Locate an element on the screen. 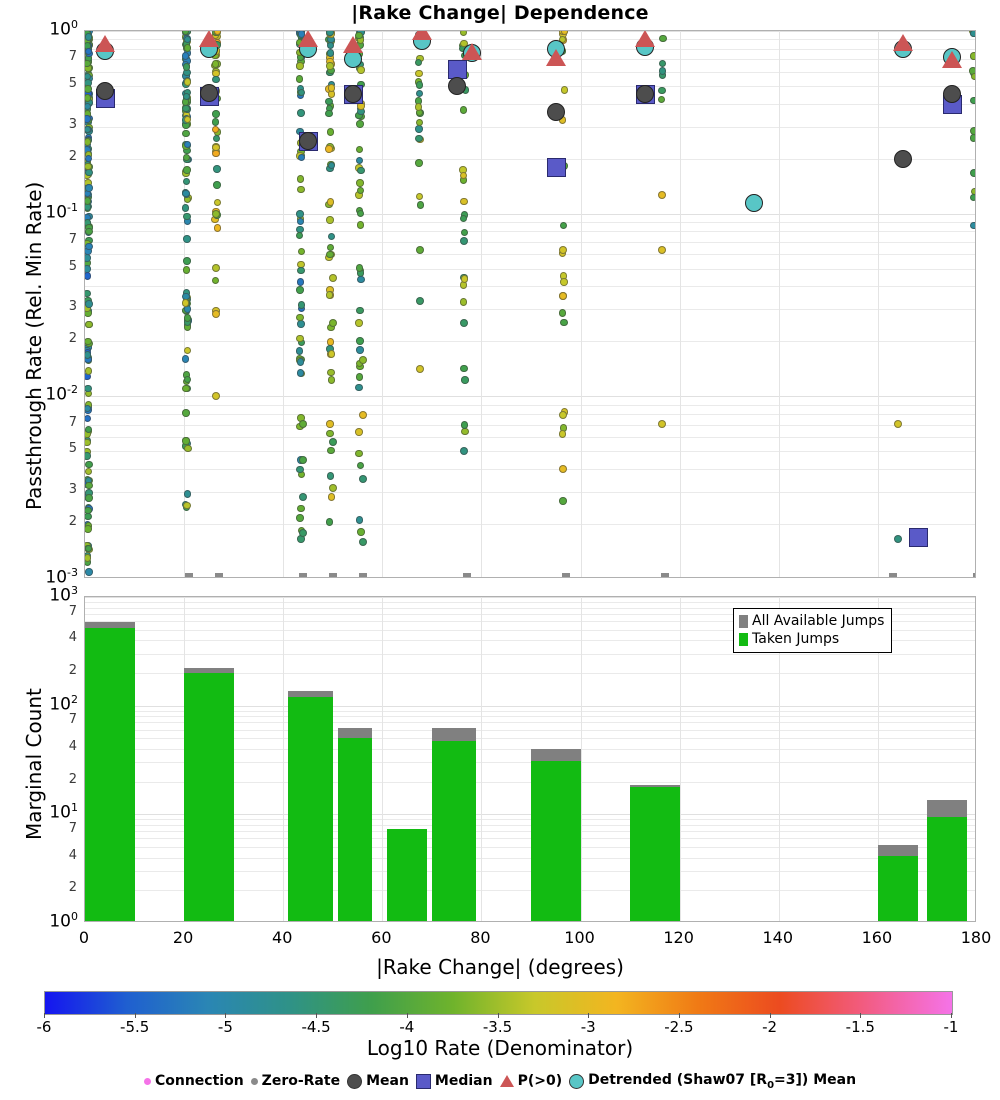 The width and height of the screenshot is (1000, 1100). legend-label: Mean is located at coordinates (387, 1081).